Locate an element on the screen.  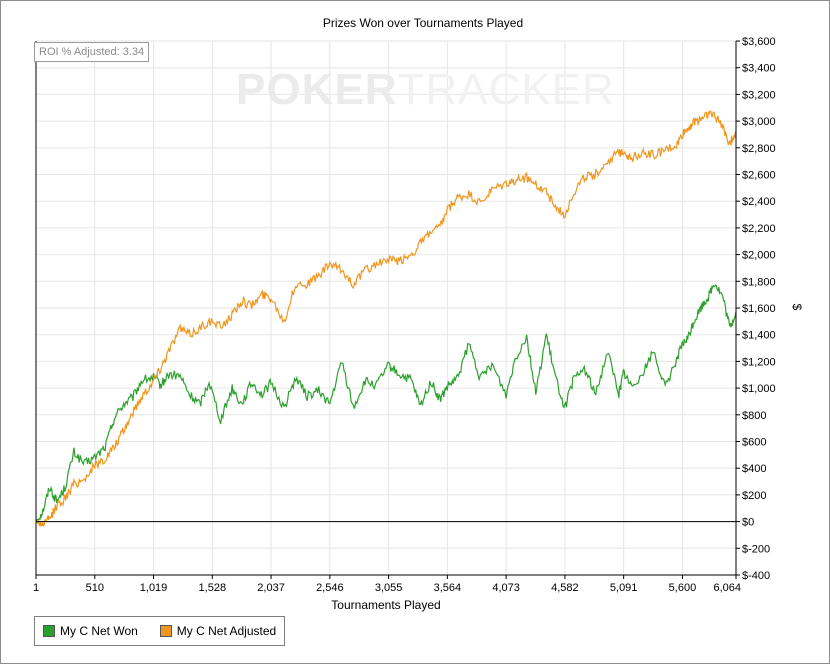
y-tick-label: $1,600 is located at coordinates (759, 309).